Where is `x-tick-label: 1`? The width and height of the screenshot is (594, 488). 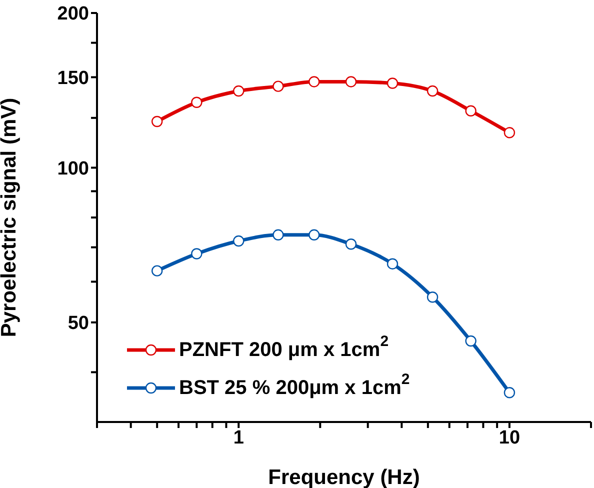 x-tick-label: 1 is located at coordinates (238, 437).